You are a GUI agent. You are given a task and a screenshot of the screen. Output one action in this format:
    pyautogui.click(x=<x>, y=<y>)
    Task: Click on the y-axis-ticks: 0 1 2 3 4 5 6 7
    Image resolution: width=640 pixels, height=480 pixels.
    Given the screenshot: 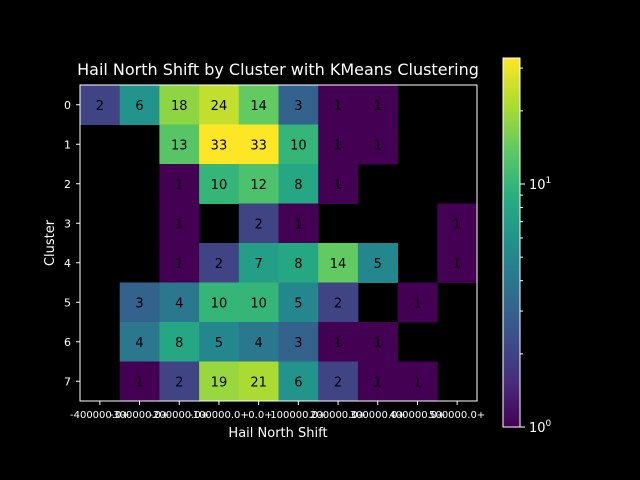 What is the action you would take?
    pyautogui.click(x=72, y=243)
    